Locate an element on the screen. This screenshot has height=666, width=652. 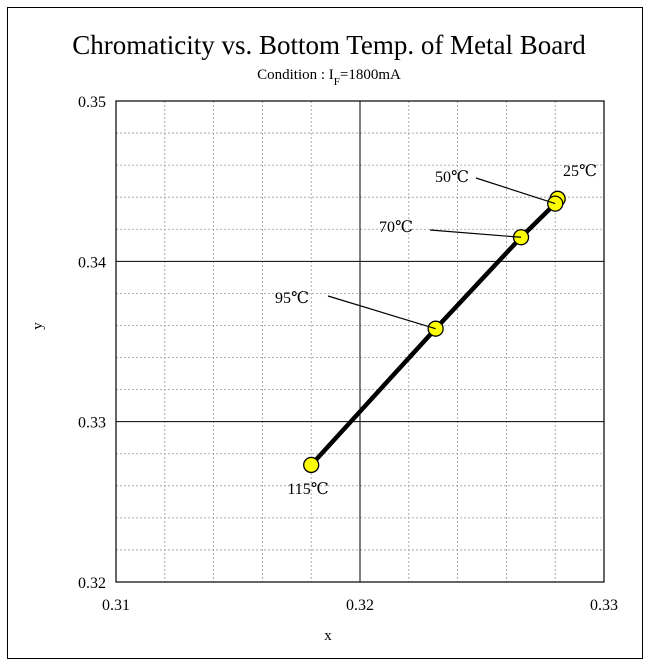
subtitle-prefix: Condition : is located at coordinates (293, 75).